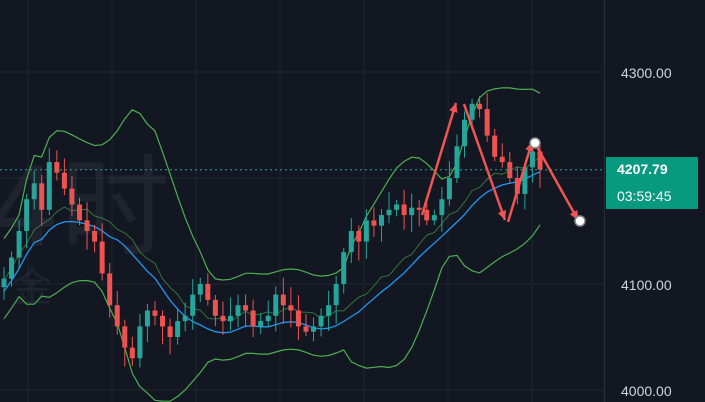 This screenshot has width=705, height=402. Describe the element at coordinates (580, 221) in the screenshot. I see `target-point` at that location.